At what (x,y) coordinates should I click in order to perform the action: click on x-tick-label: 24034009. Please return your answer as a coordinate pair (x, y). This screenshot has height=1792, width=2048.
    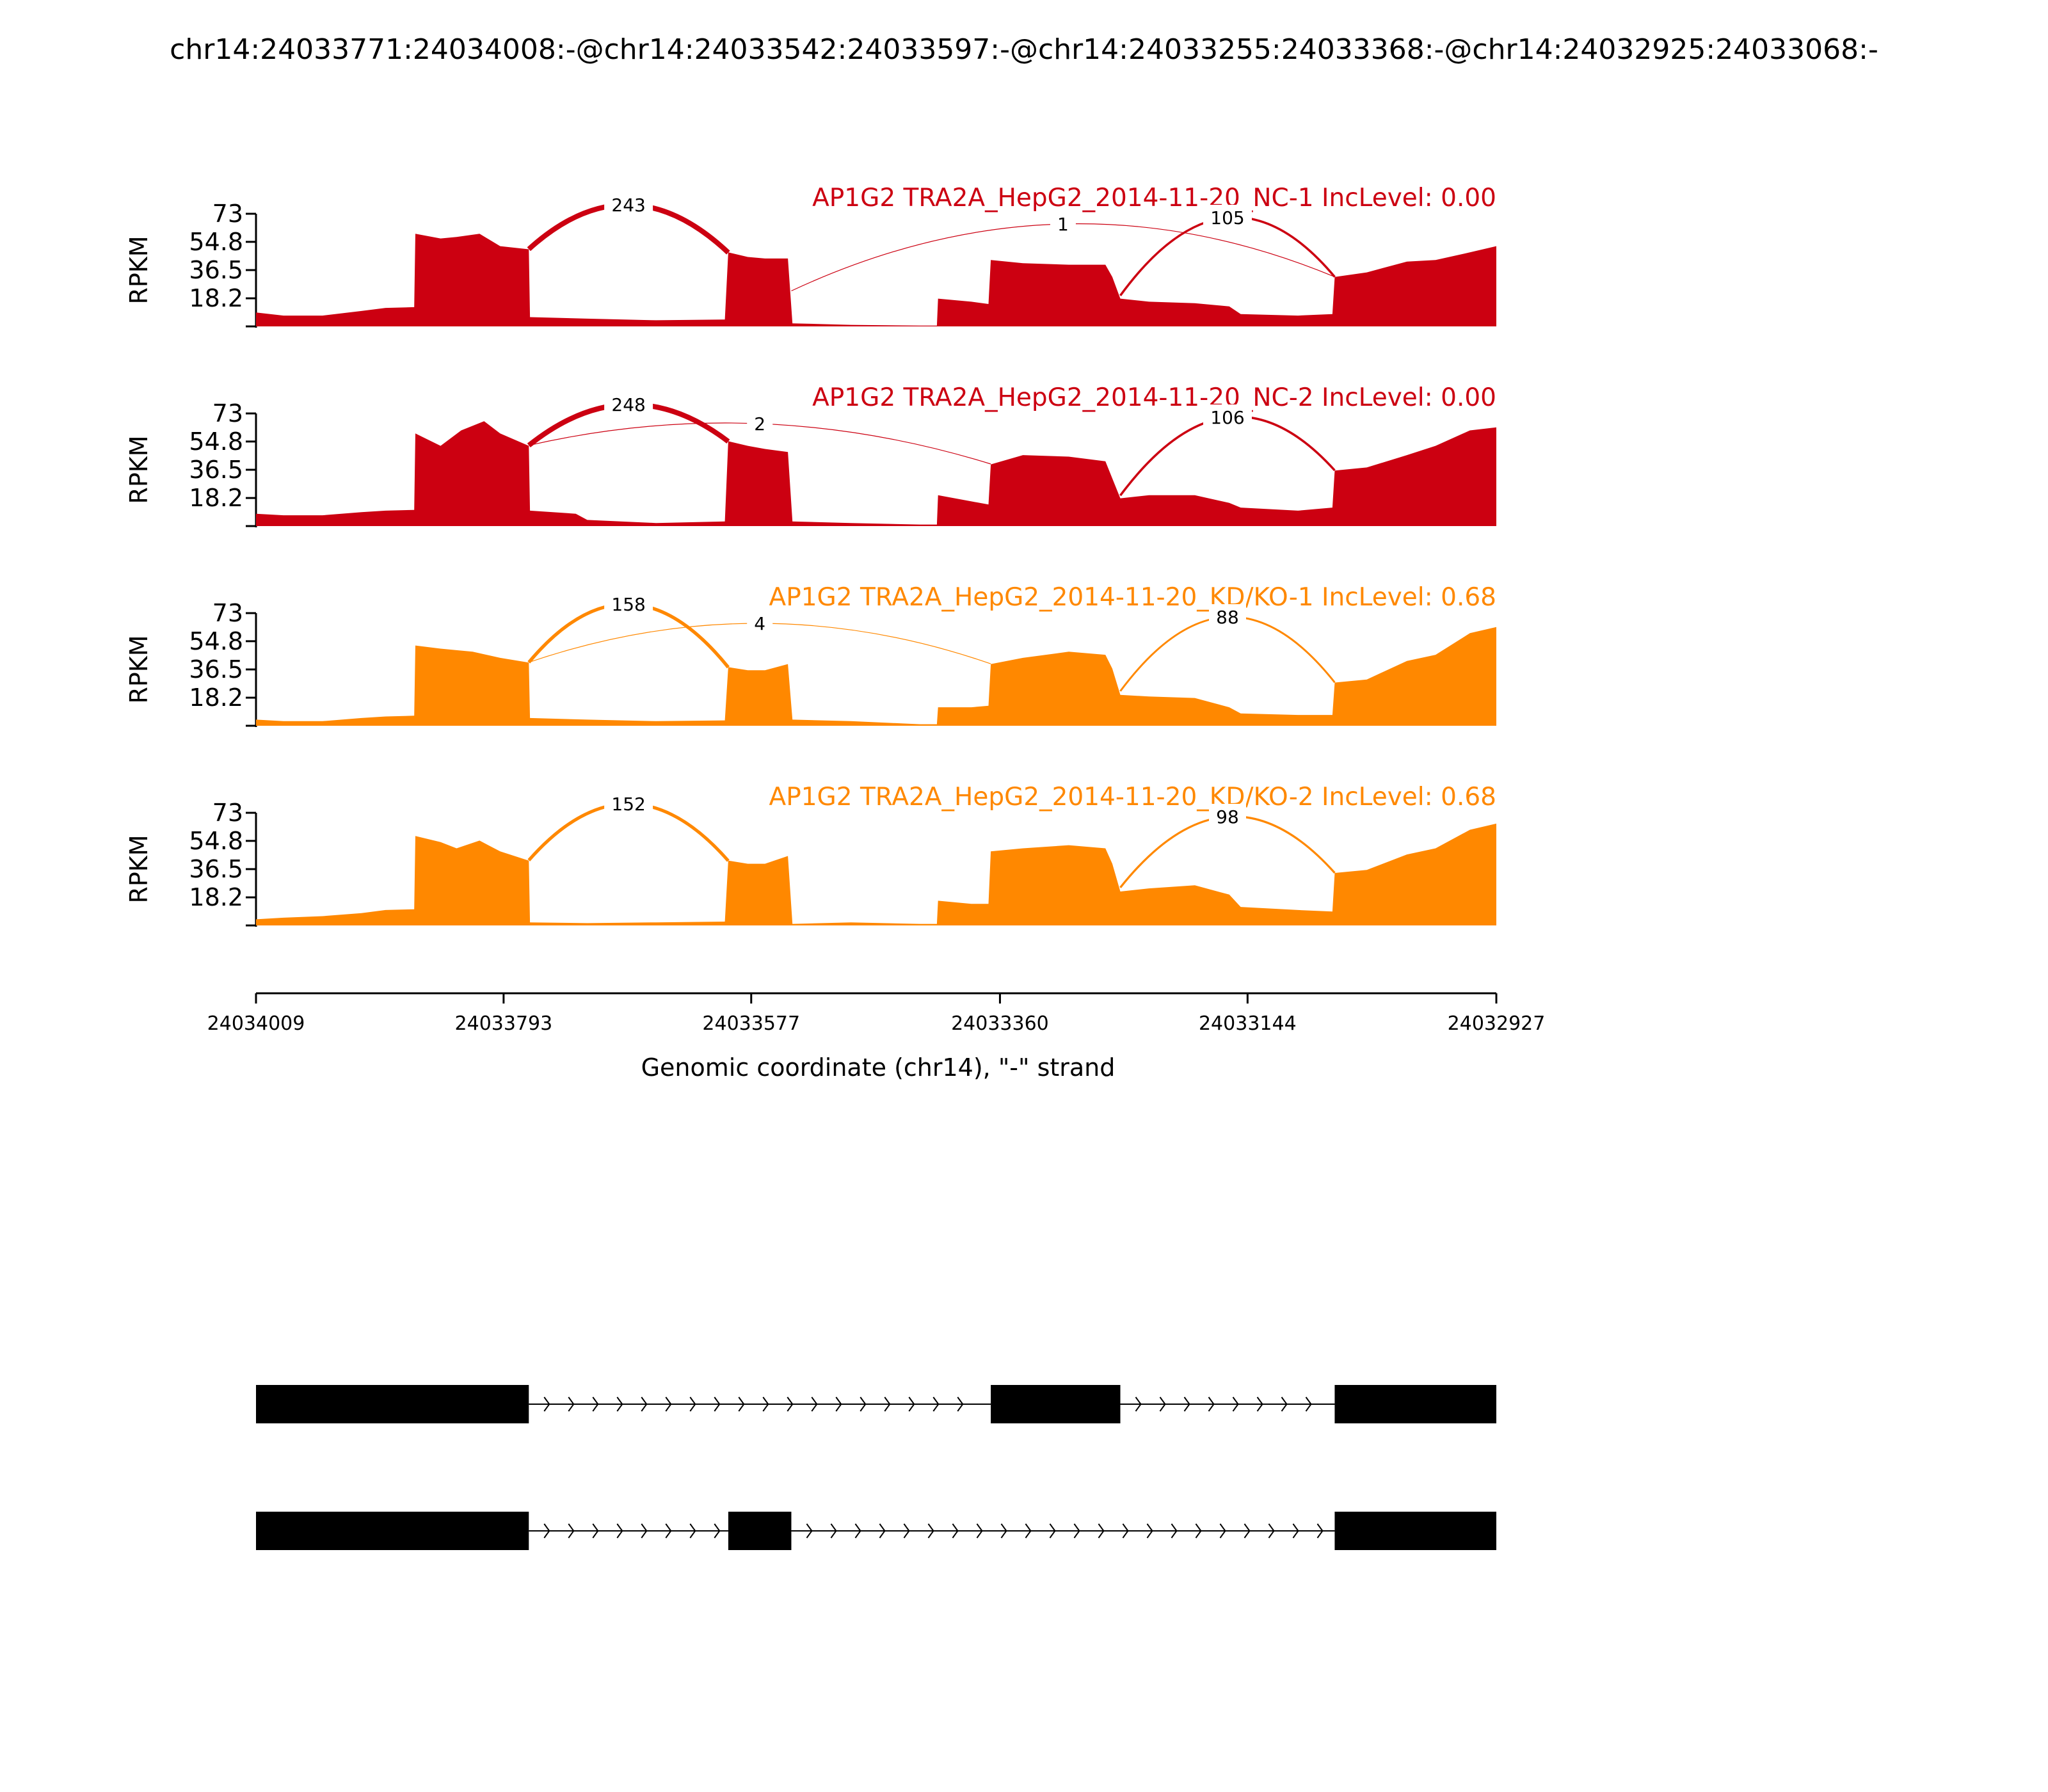
    Looking at the image, I should click on (256, 1023).